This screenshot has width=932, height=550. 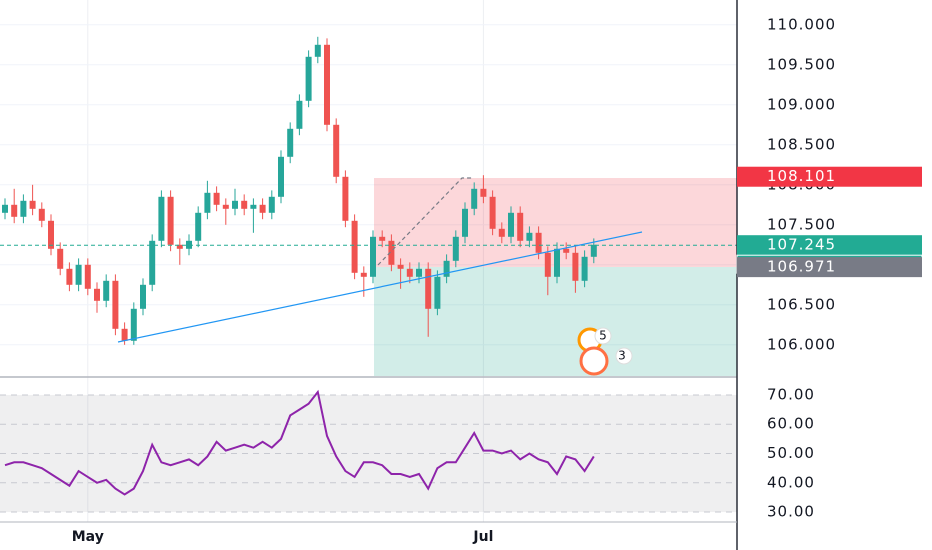 I want to click on y-tick-label: 109.000, so click(x=801, y=104).